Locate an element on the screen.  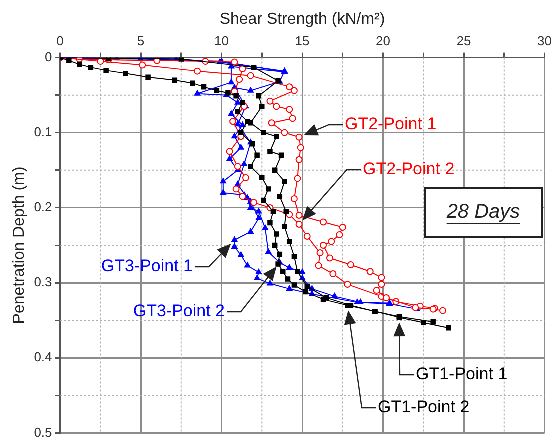
x-tick-label: 15 is located at coordinates (302, 41).